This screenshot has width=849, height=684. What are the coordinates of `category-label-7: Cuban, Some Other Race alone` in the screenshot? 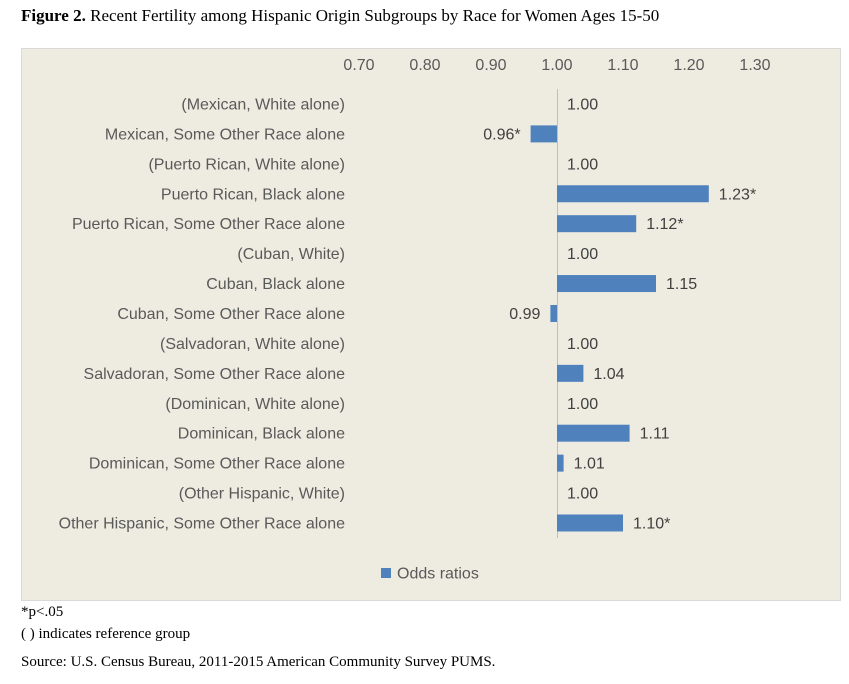 It's located at (231, 314).